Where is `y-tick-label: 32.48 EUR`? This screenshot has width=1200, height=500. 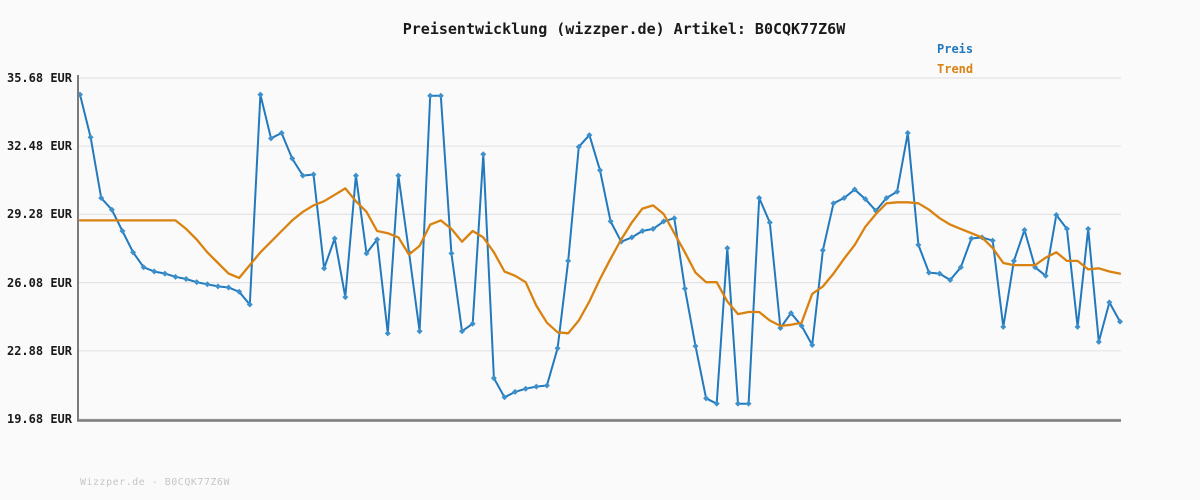
y-tick-label: 32.48 EUR is located at coordinates (39, 146).